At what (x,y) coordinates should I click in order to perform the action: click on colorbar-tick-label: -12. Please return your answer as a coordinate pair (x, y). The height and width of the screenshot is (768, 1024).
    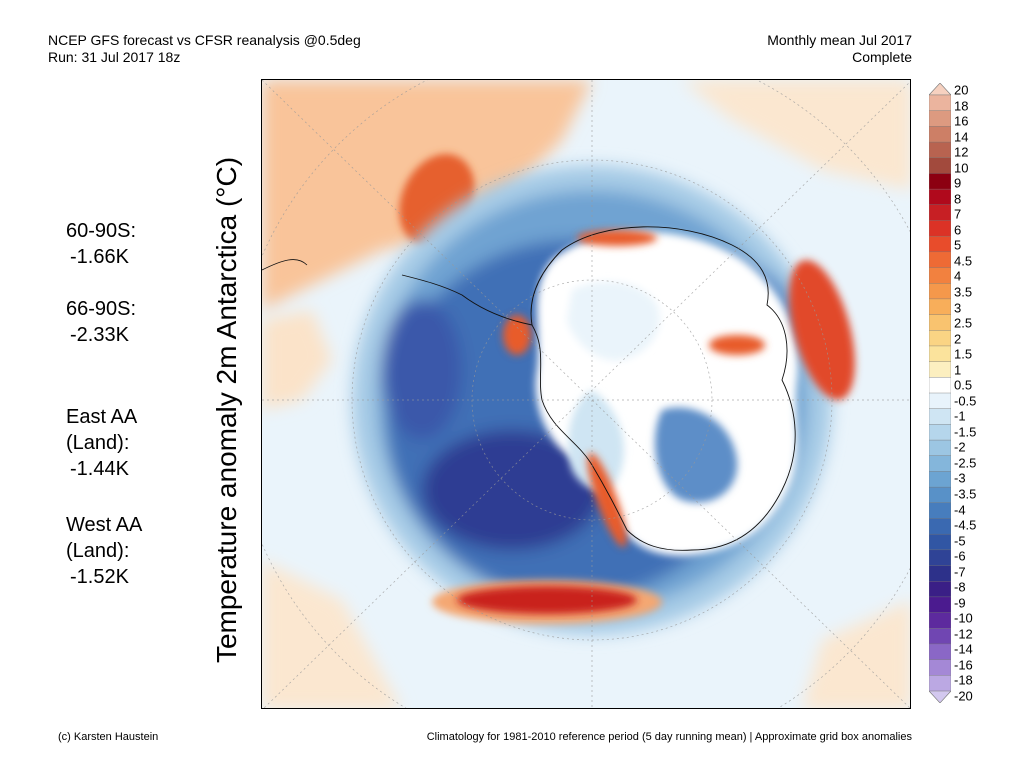
    Looking at the image, I should click on (963, 634).